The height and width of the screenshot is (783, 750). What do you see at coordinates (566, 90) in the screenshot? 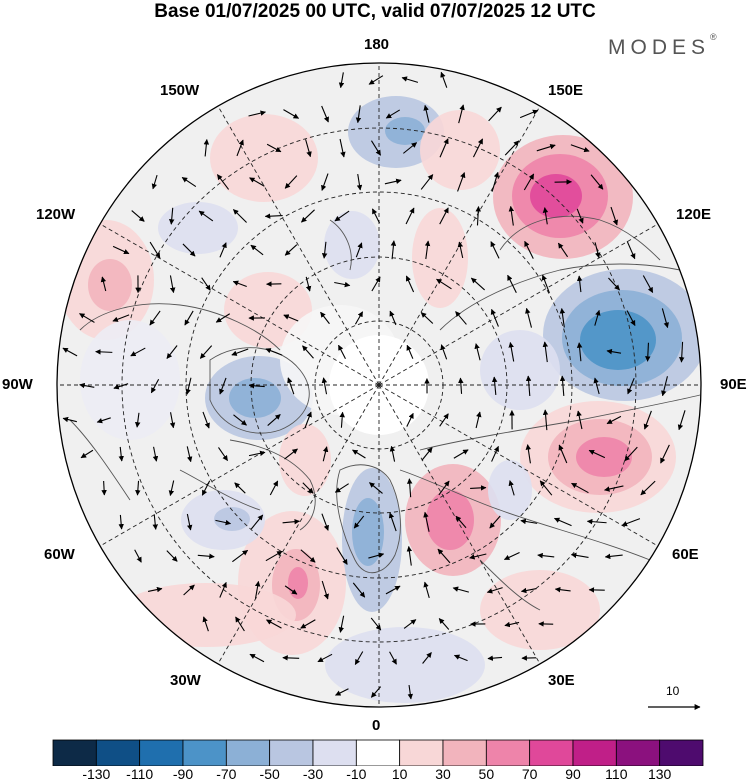
I see `lon-label-150e: 150E` at bounding box center [566, 90].